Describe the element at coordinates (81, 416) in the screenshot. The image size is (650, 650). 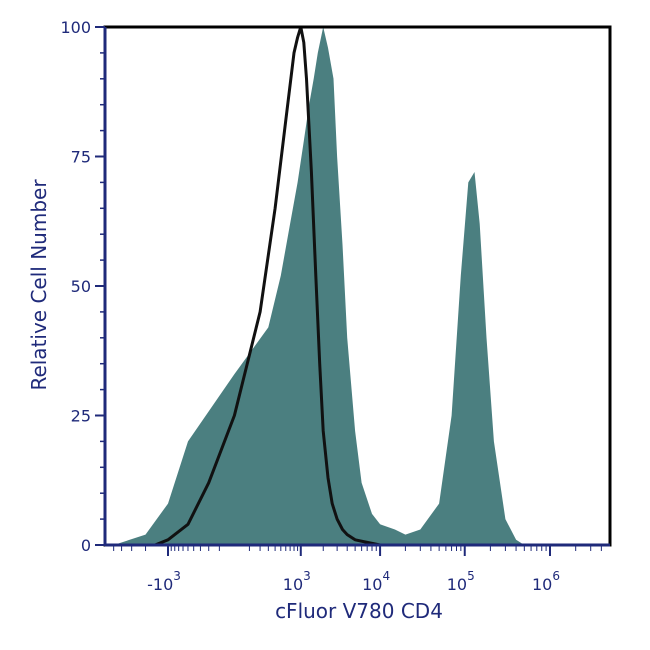
I see `y-tick-label: 25` at that location.